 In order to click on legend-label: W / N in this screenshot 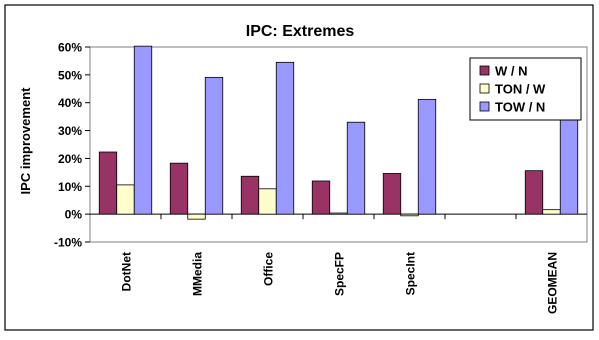, I will do `click(511, 71)`.